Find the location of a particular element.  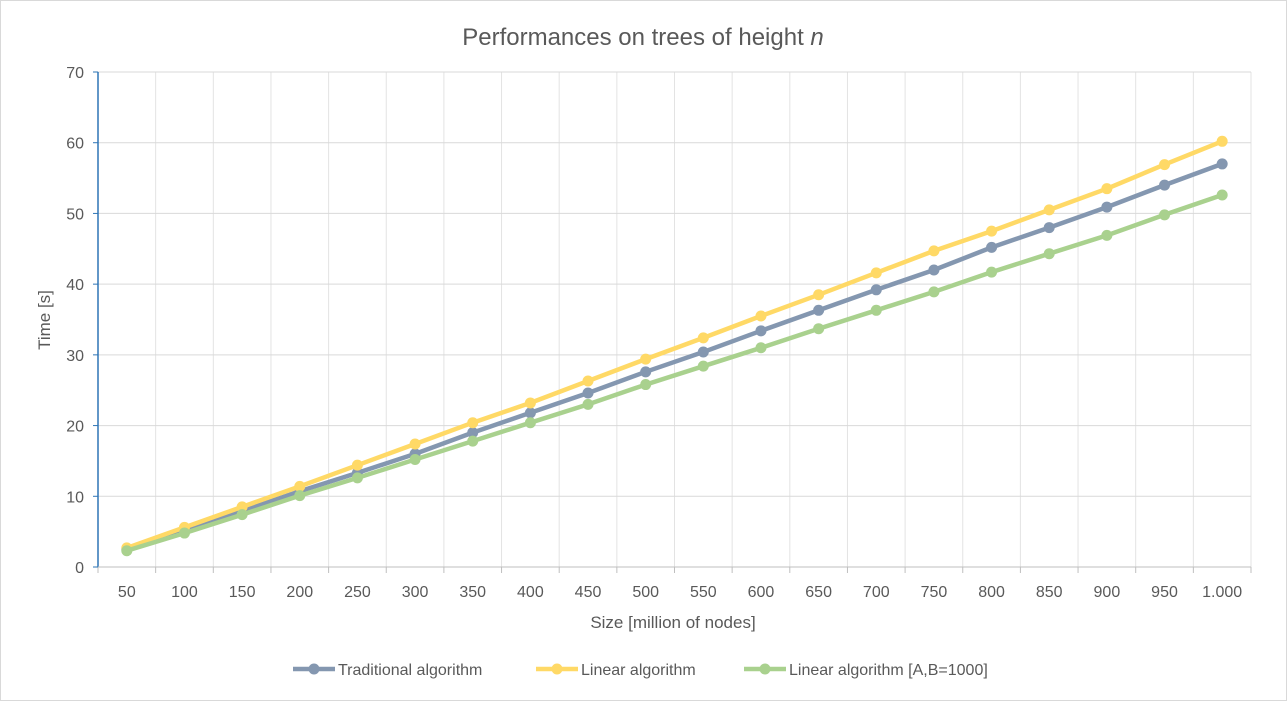

x-tick-label: 200 is located at coordinates (299, 592).